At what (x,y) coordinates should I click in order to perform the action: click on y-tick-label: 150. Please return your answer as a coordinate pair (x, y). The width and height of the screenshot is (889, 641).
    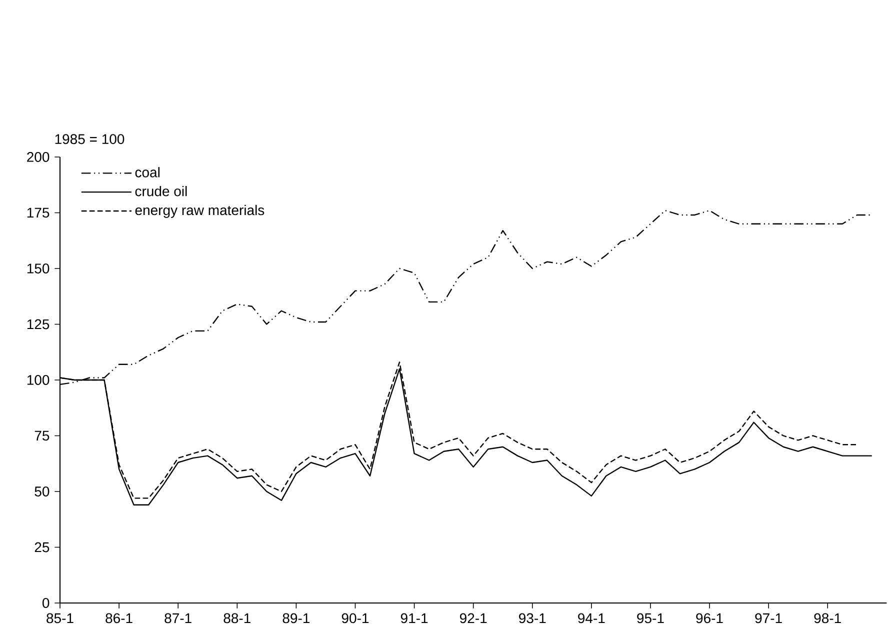
    Looking at the image, I should click on (38, 269).